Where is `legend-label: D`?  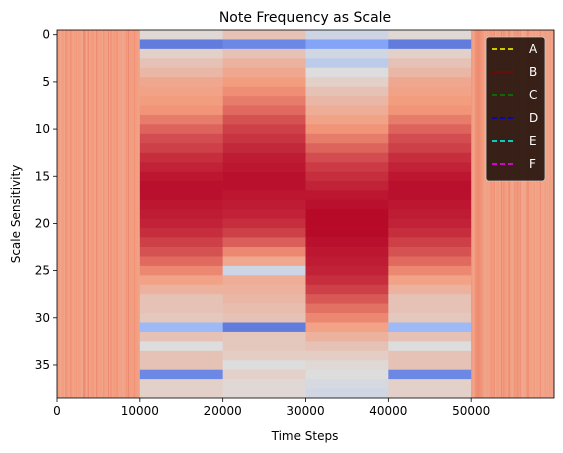
legend-label: D is located at coordinates (533, 118).